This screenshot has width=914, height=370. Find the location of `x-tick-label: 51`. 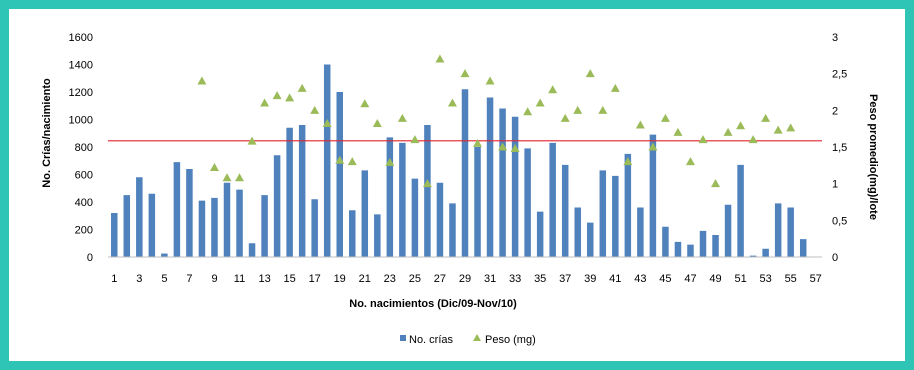

x-tick-label: 51 is located at coordinates (740, 279).